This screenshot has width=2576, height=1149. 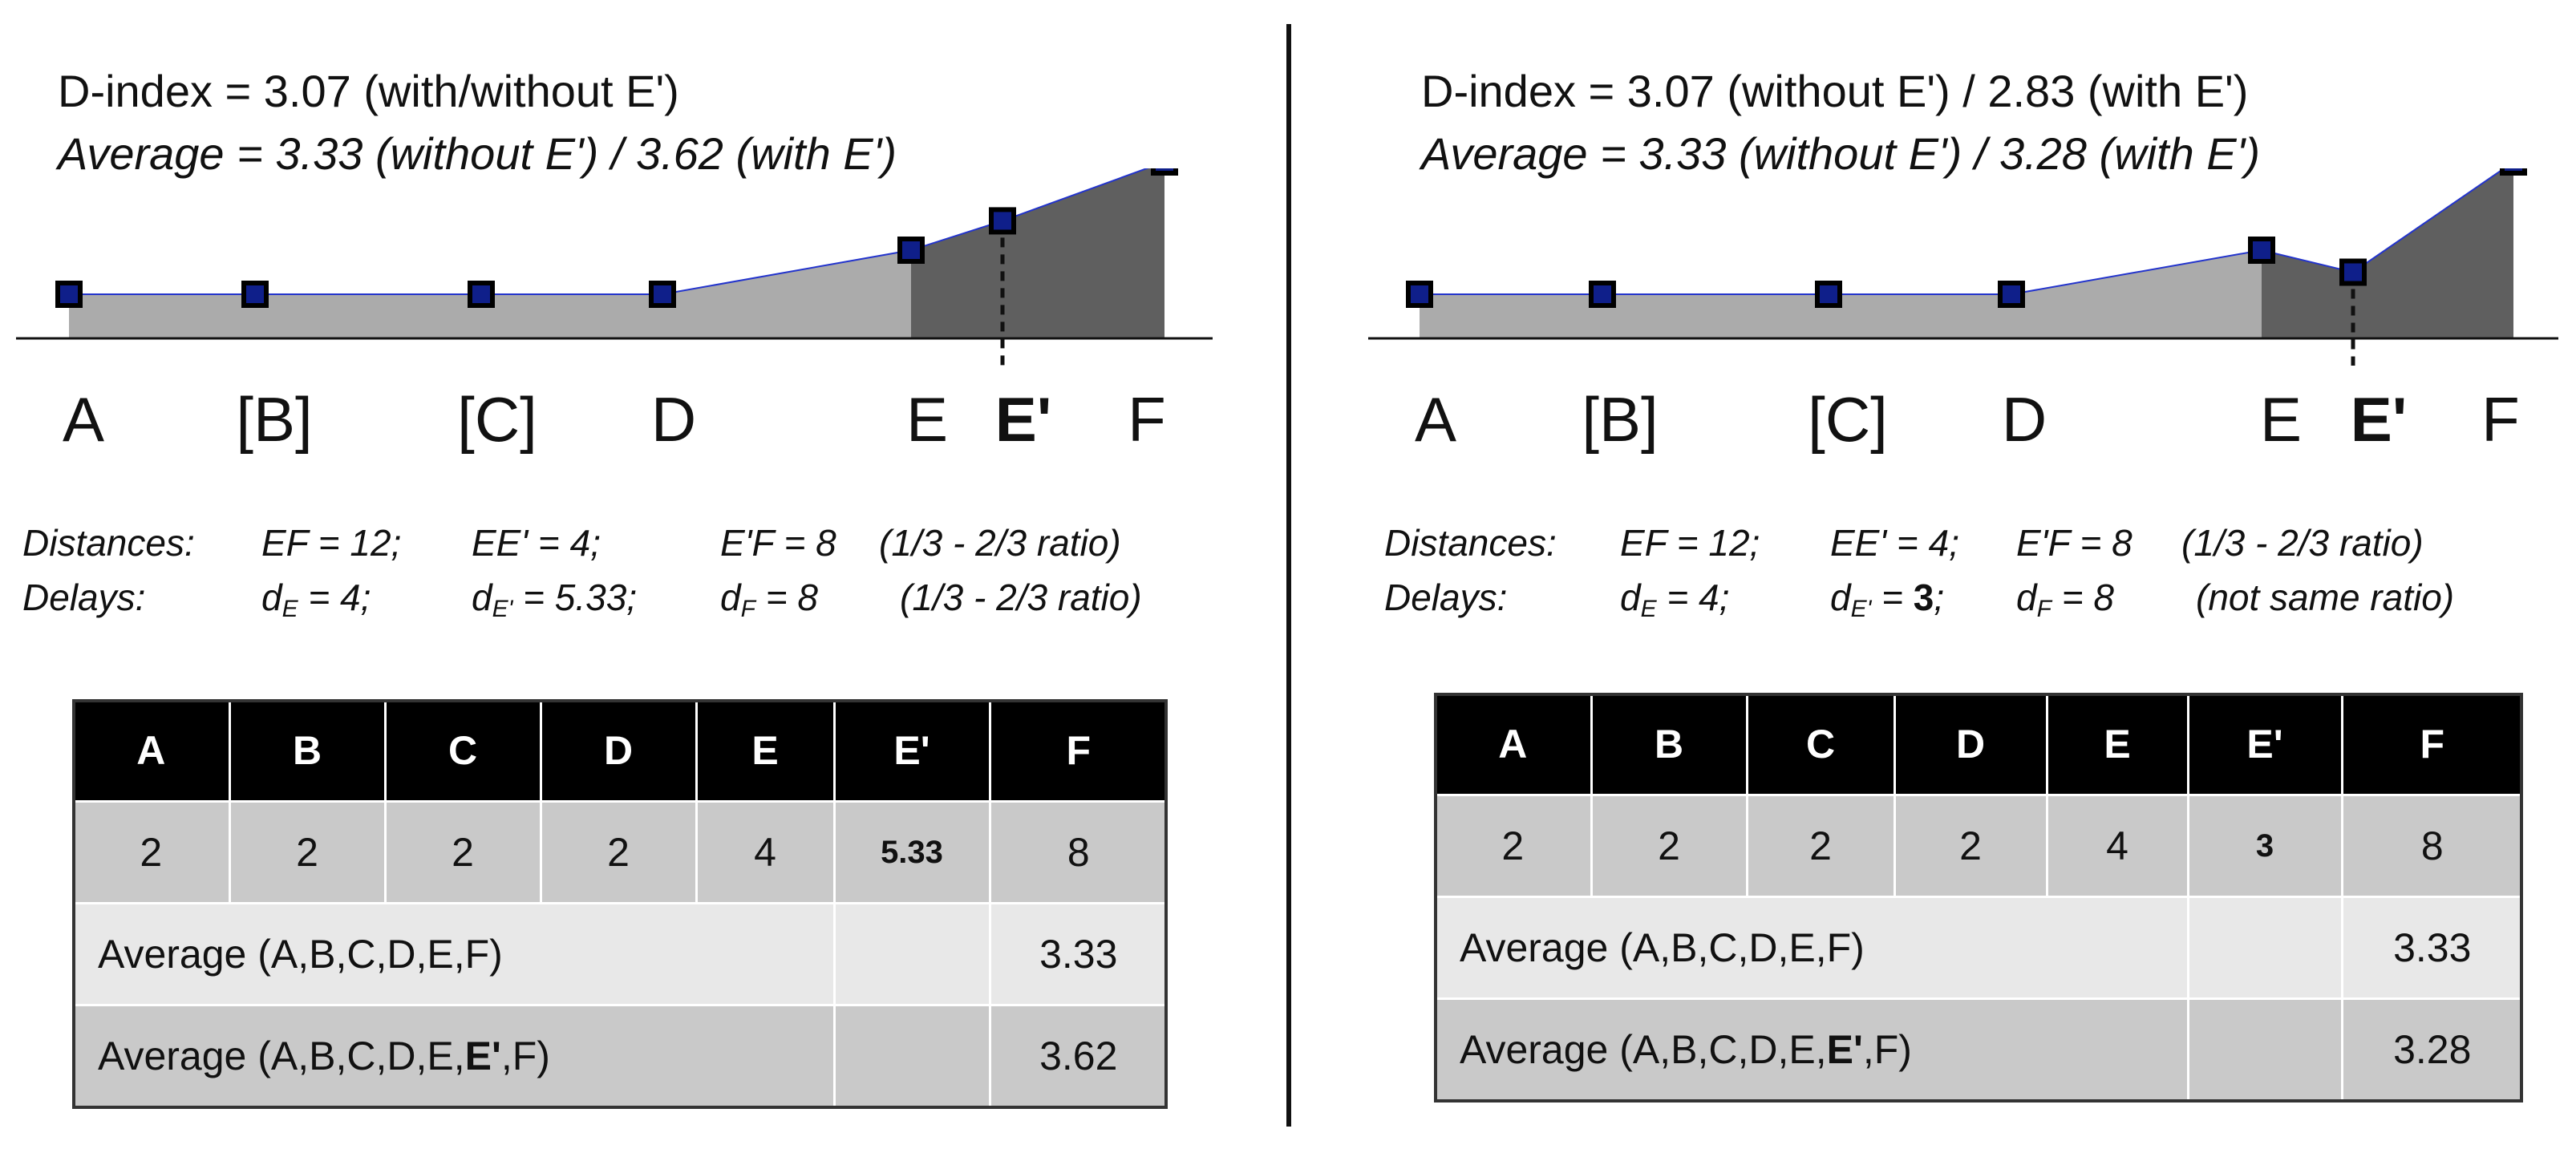 I want to click on delay-e-prime: dE' = 3;, so click(x=1888, y=599).